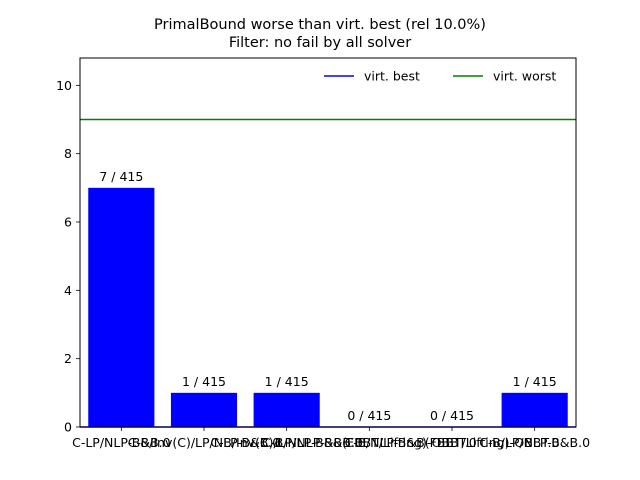 This screenshot has width=640, height=480. Describe the element at coordinates (68, 153) in the screenshot. I see `y-tick-label: 8` at that location.